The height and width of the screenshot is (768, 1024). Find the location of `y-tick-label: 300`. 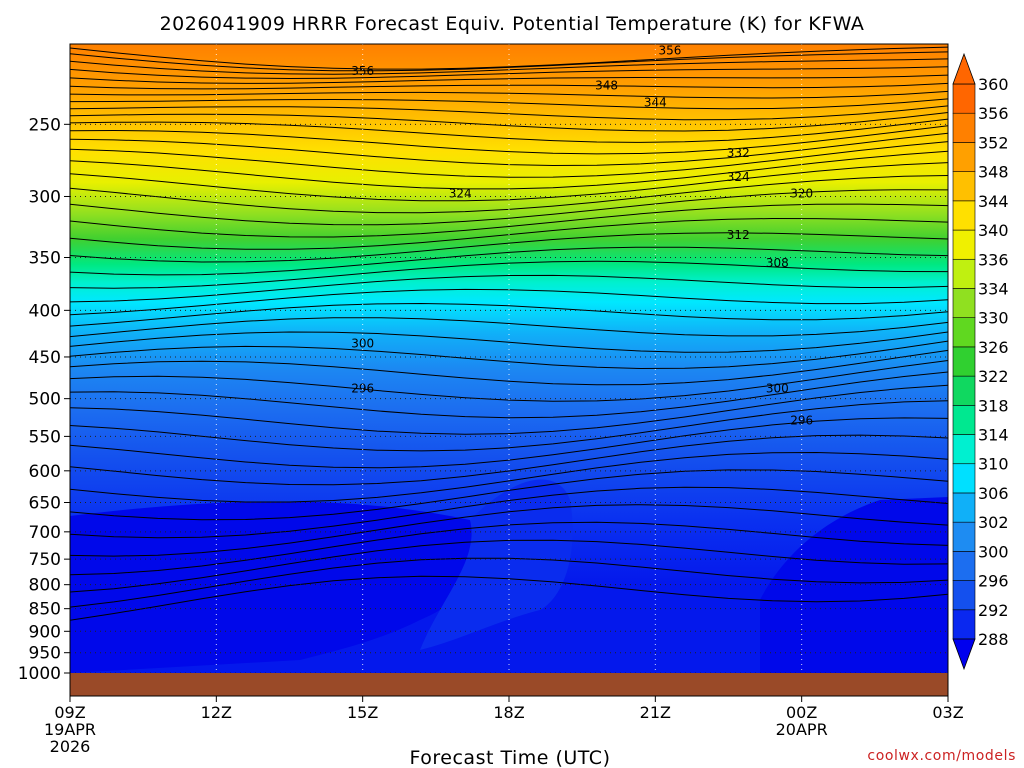

y-tick-label: 300 is located at coordinates (45, 197).